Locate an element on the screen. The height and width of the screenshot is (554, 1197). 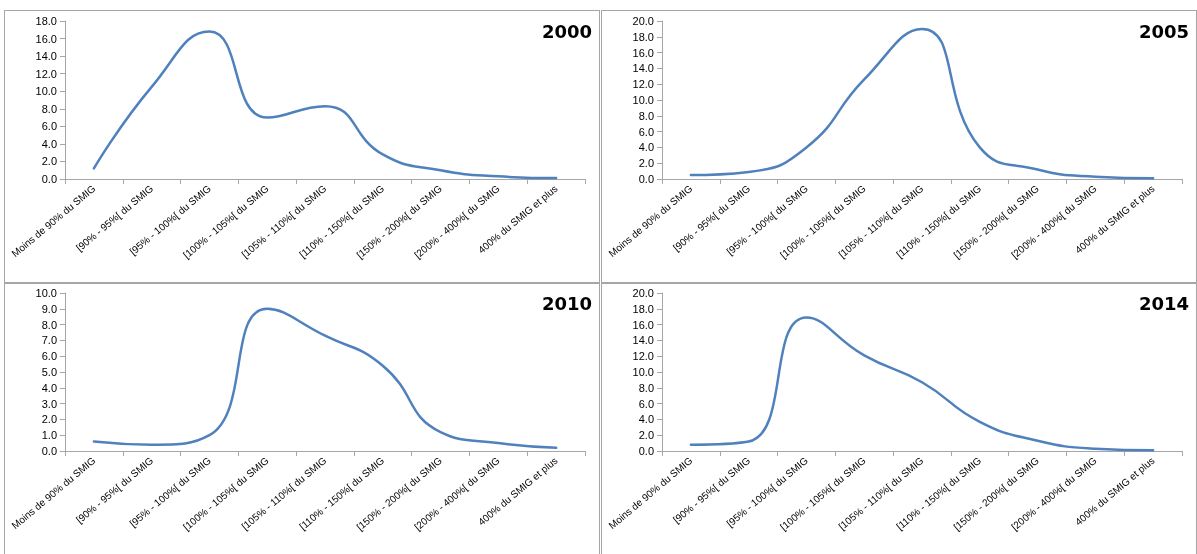
line-series is located at coordinates (922, 384).